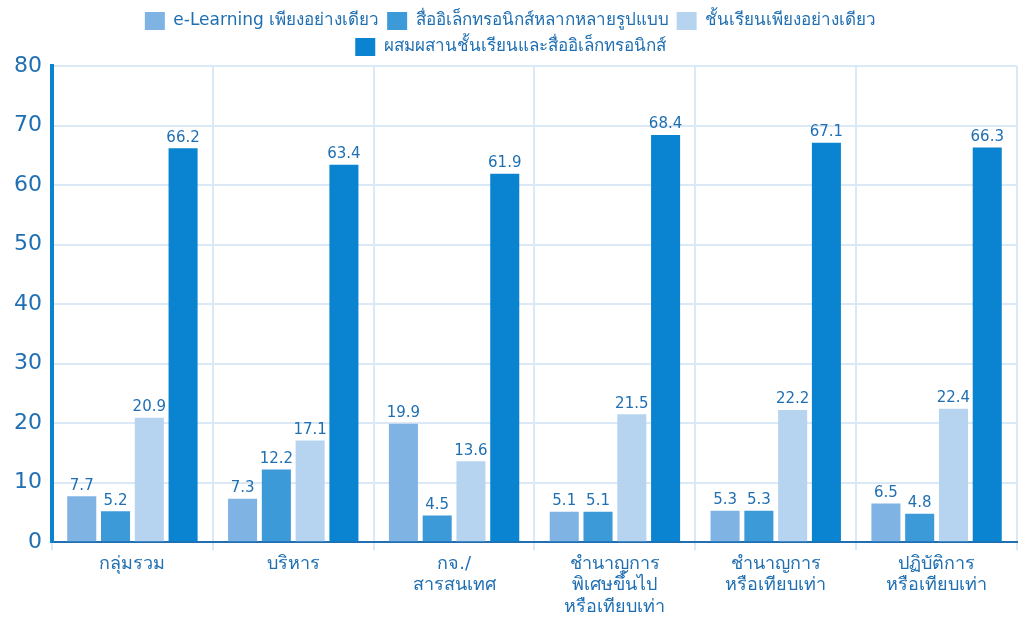 This screenshot has height=625, width=1029. What do you see at coordinates (776, 573) in the screenshot?
I see `x-tick-label: ชำนาญการ หรือเทียบเท่า` at bounding box center [776, 573].